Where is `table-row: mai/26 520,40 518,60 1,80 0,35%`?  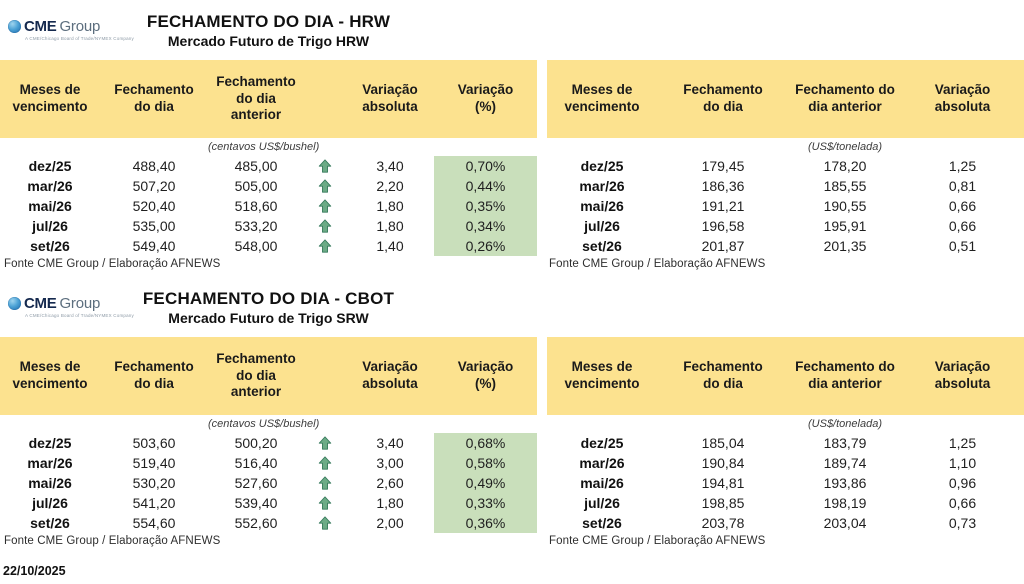
table-row: mai/26 520,40 518,60 1,80 0,35% is located at coordinates (268, 206).